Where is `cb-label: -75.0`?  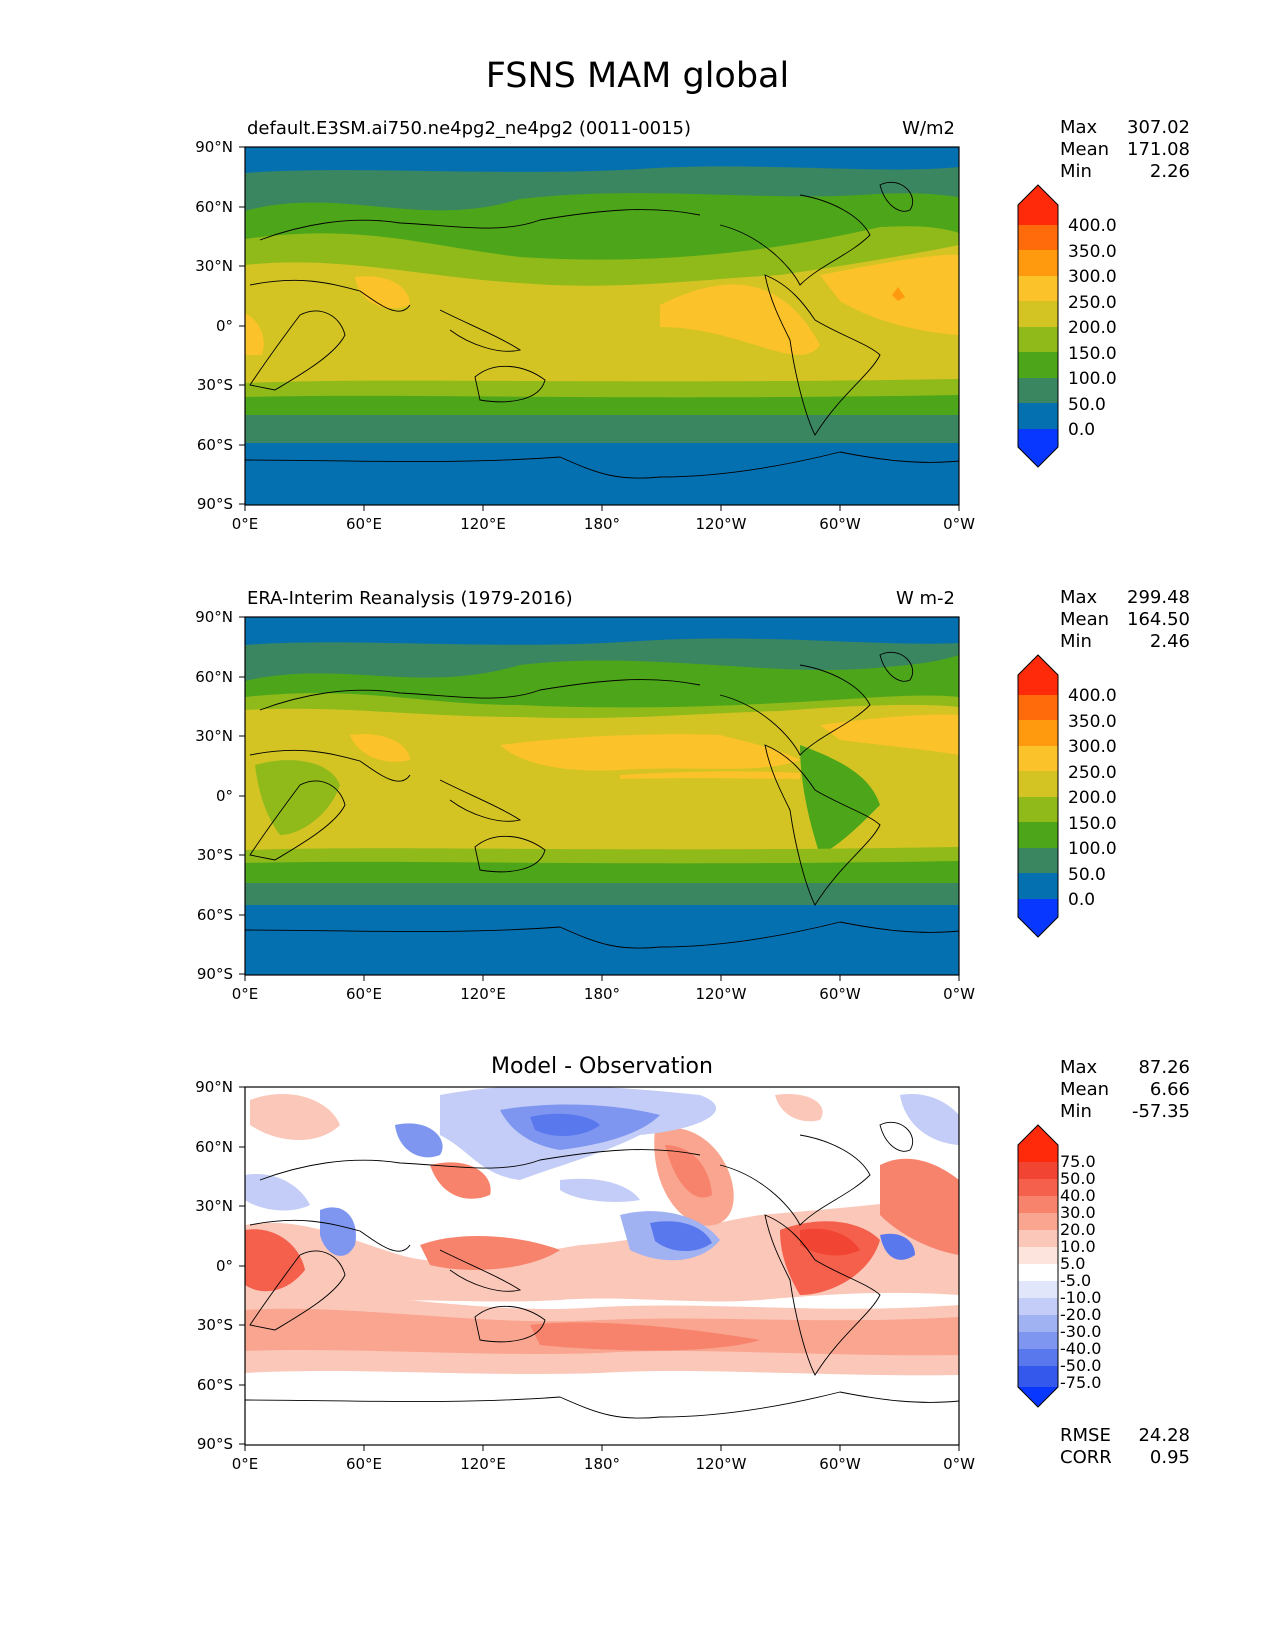 cb-label: -75.0 is located at coordinates (1080, 1382).